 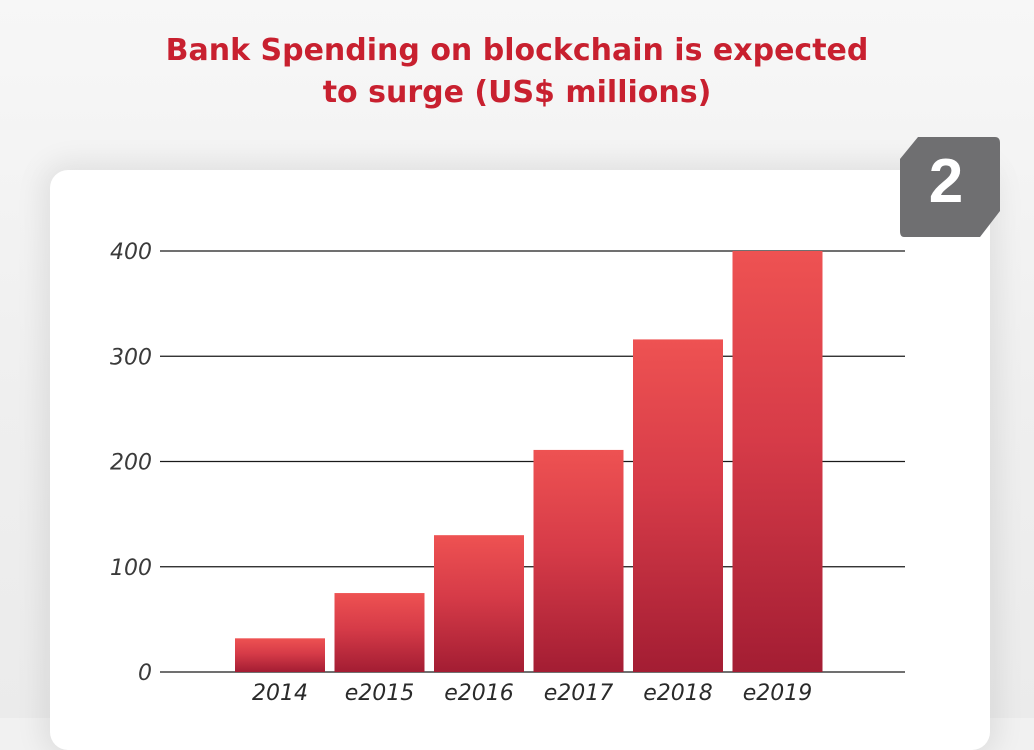 I want to click on bar-e2017, so click(x=578, y=560).